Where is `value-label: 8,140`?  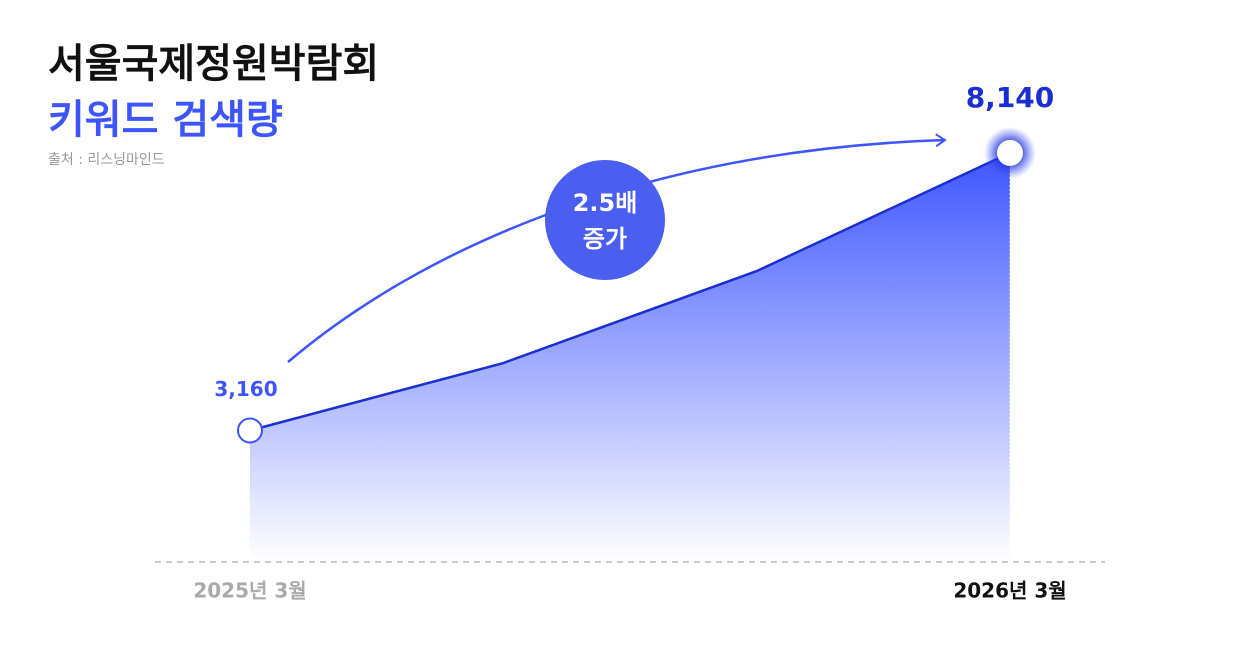
value-label: 8,140 is located at coordinates (1010, 97).